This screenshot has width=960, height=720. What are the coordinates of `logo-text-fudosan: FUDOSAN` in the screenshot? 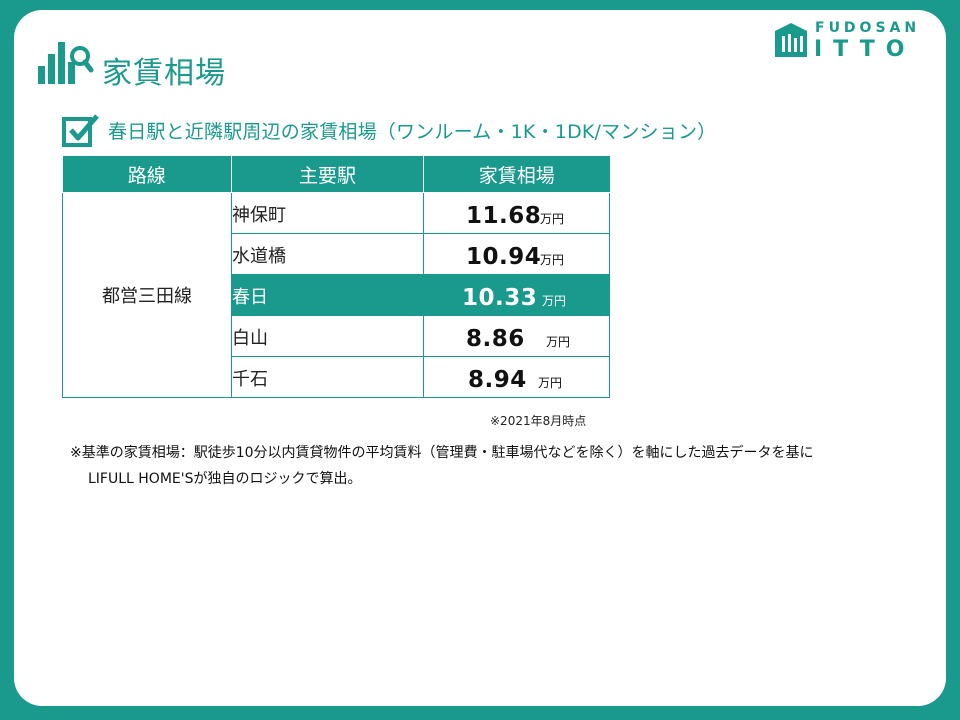 It's located at (868, 28).